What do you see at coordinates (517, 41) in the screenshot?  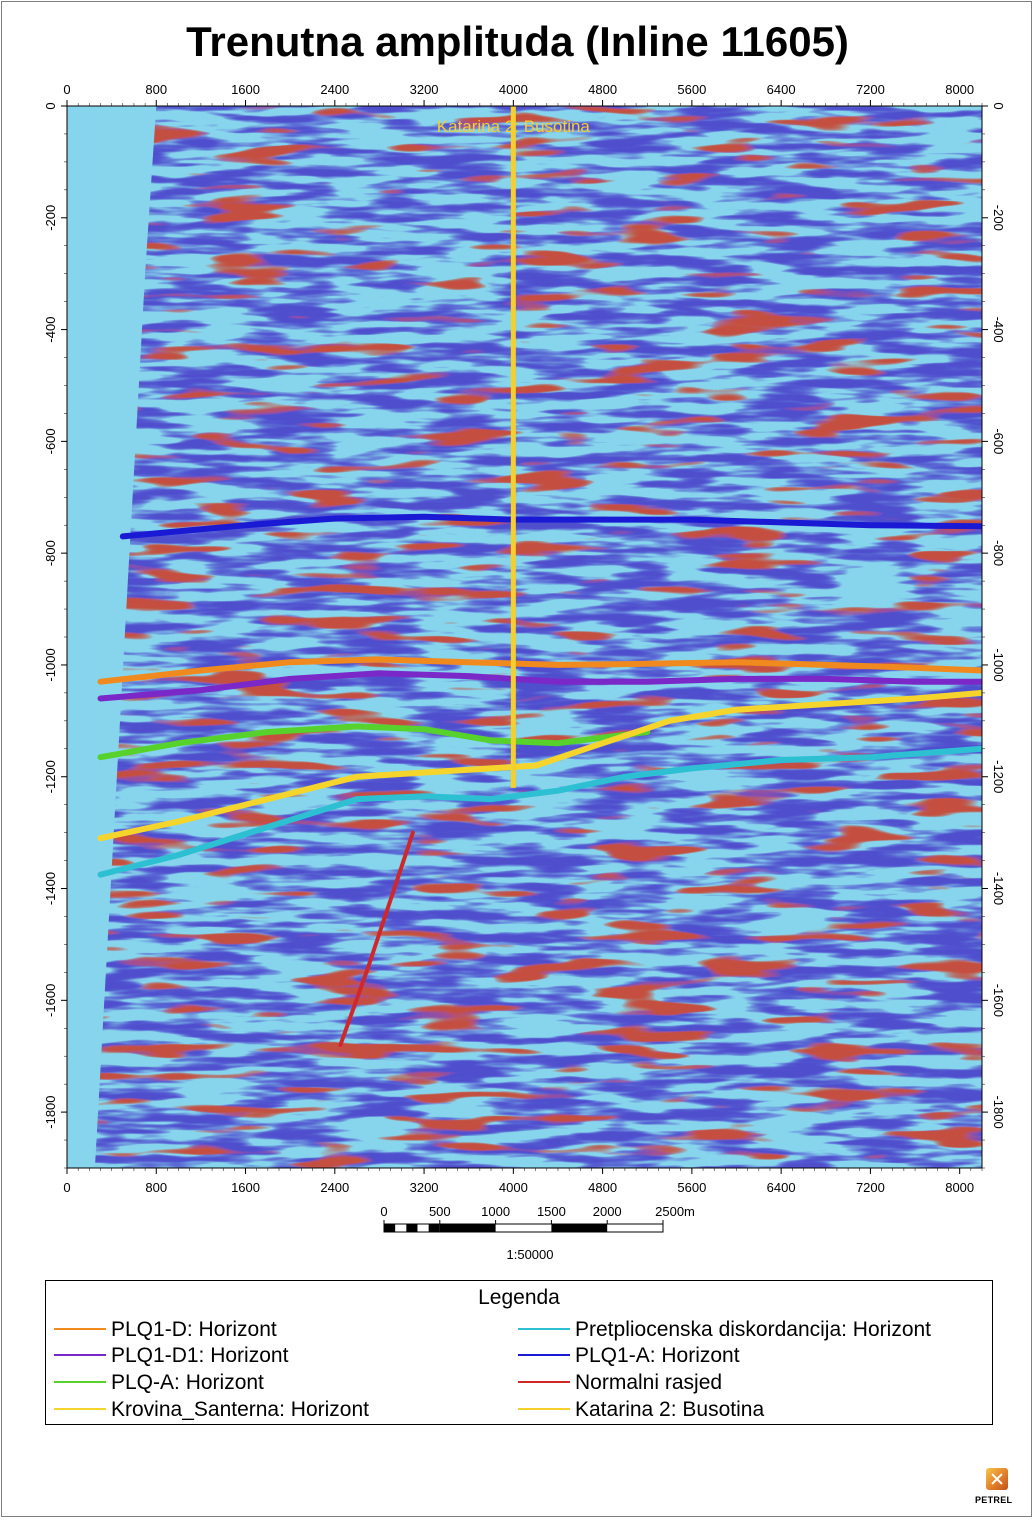 I see `chart-title: Trenutna amplituda (Inline 11605)` at bounding box center [517, 41].